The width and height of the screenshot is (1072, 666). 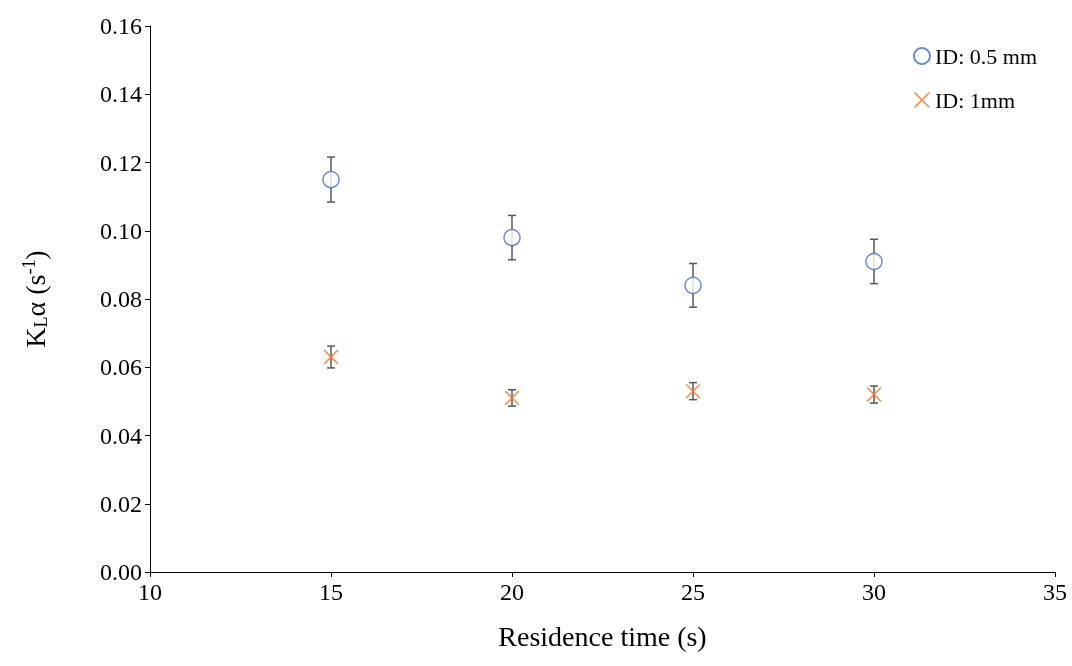 I want to click on legend-label: ID: 0.5 mm, so click(x=986, y=56).